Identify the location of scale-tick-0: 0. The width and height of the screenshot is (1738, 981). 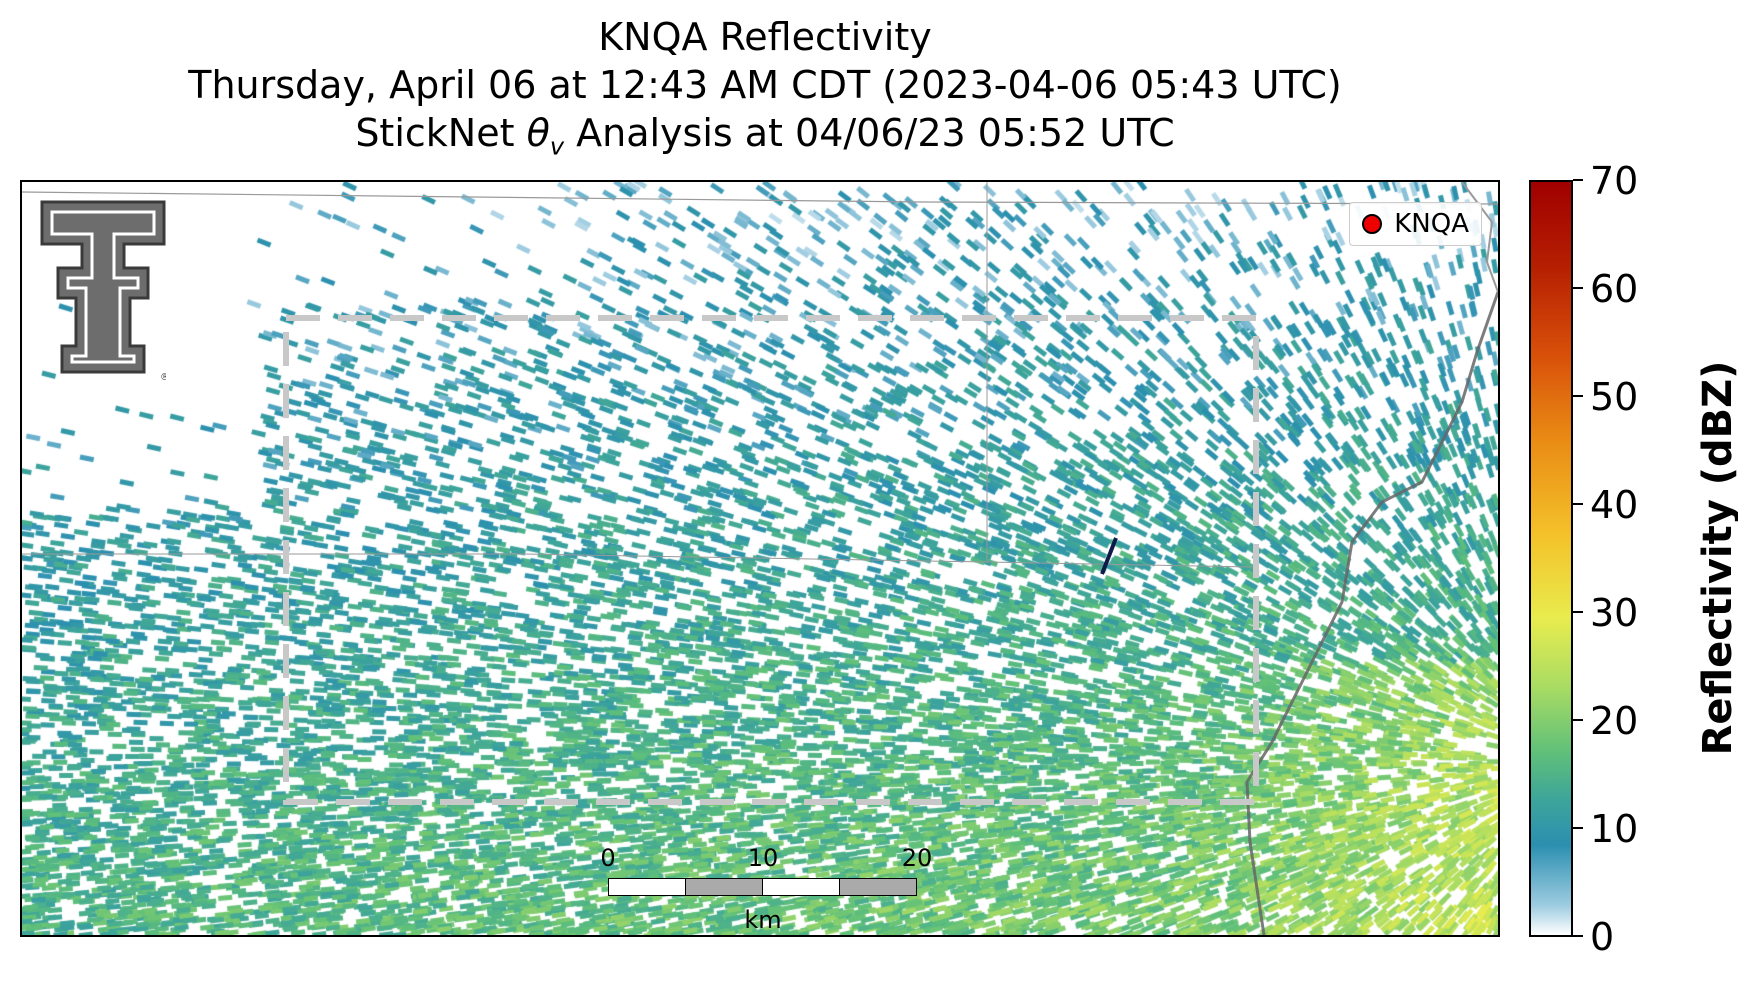
(608, 858).